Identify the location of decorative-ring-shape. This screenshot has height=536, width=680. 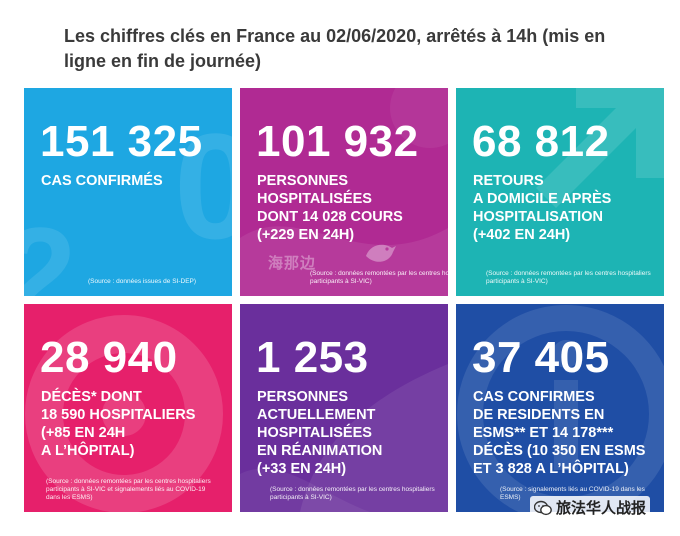
(124, 413).